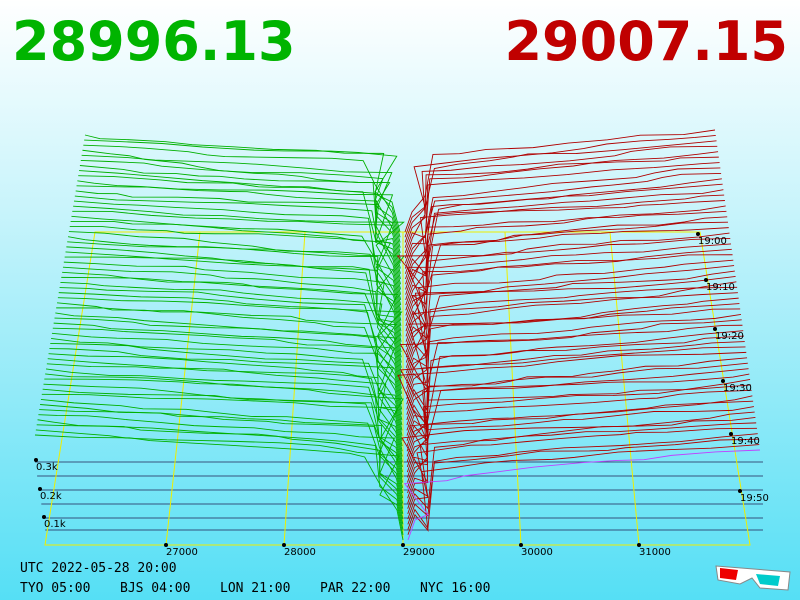 This screenshot has width=800, height=600. Describe the element at coordinates (745, 441) in the screenshot. I see `time-tick-label: 19:40` at that location.